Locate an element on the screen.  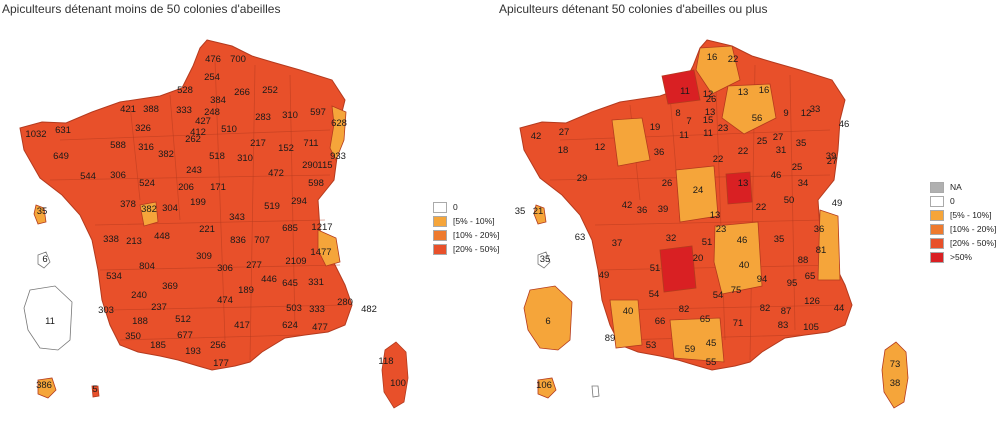
legend-item: [5% - 10%] is located at coordinates (466, 221).